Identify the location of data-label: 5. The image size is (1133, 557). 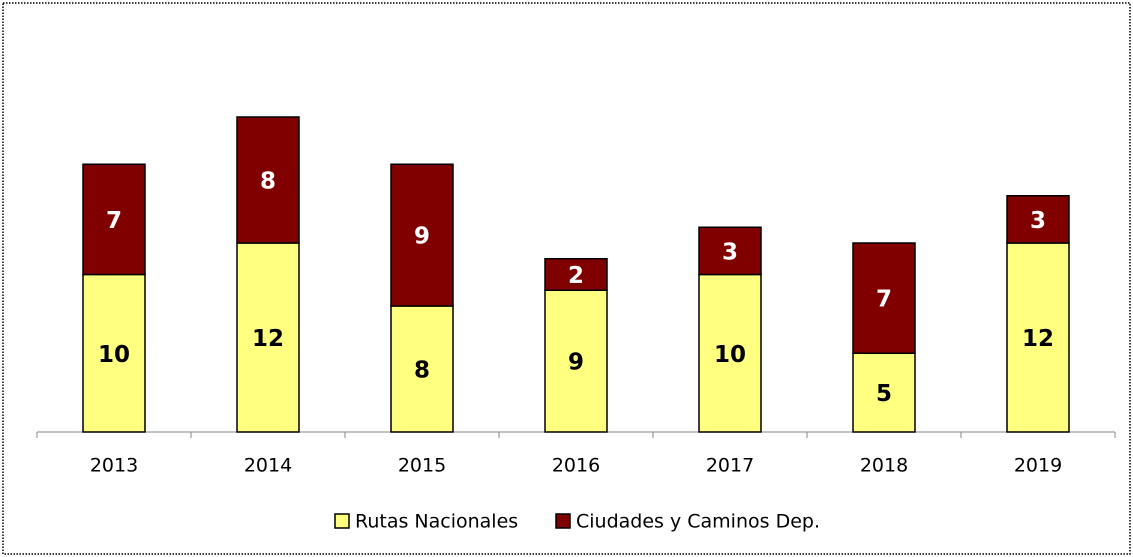
(884, 394).